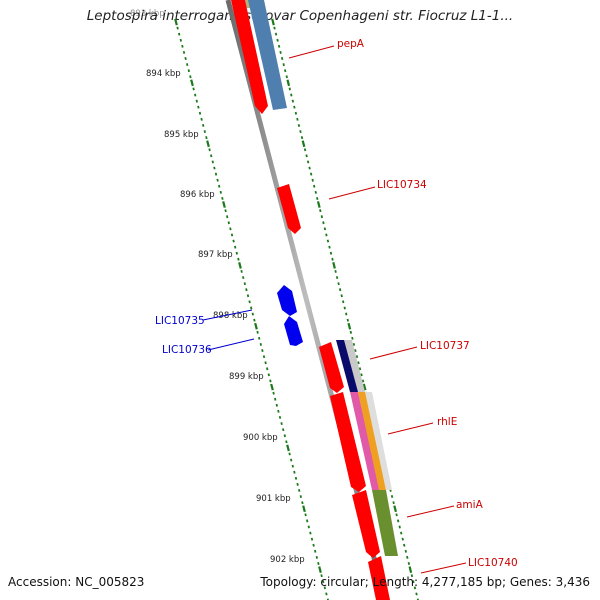  What do you see at coordinates (180, 321) in the screenshot?
I see `gene-label-LIC10735: LIC10735` at bounding box center [180, 321].